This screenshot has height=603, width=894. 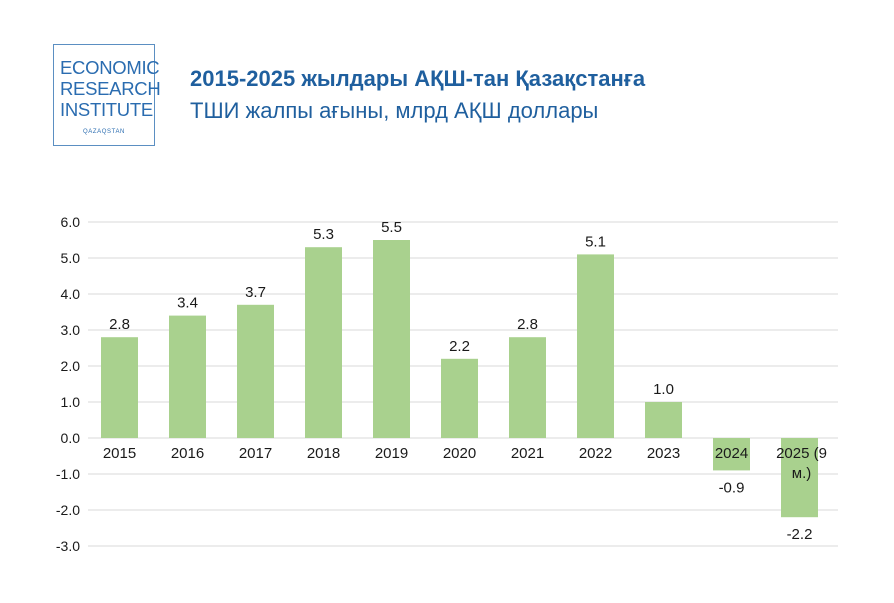 What do you see at coordinates (459, 346) in the screenshot?
I see `data-label: 2.2` at bounding box center [459, 346].